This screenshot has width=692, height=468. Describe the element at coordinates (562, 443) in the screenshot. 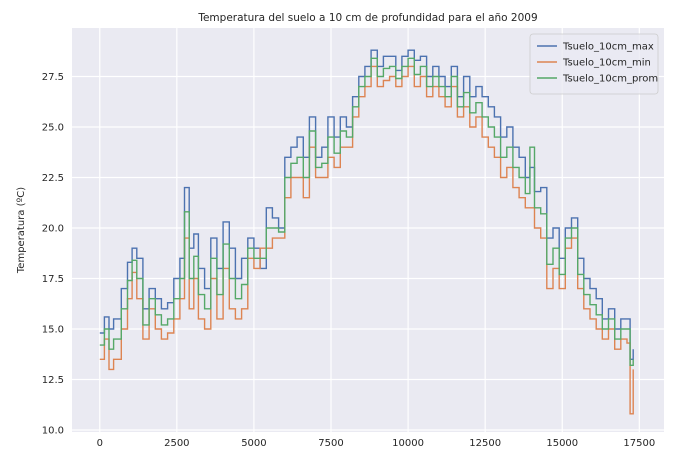

I see `x-tick-label: 15000` at that location.